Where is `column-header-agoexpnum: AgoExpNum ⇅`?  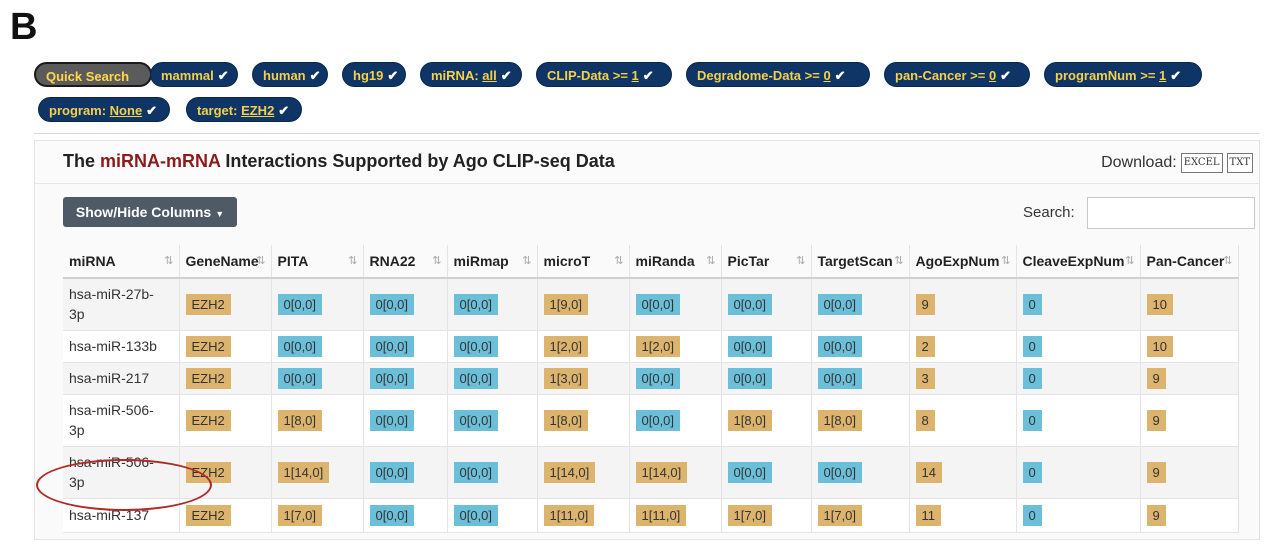 column-header-agoexpnum: AgoExpNum ⇅ is located at coordinates (963, 262).